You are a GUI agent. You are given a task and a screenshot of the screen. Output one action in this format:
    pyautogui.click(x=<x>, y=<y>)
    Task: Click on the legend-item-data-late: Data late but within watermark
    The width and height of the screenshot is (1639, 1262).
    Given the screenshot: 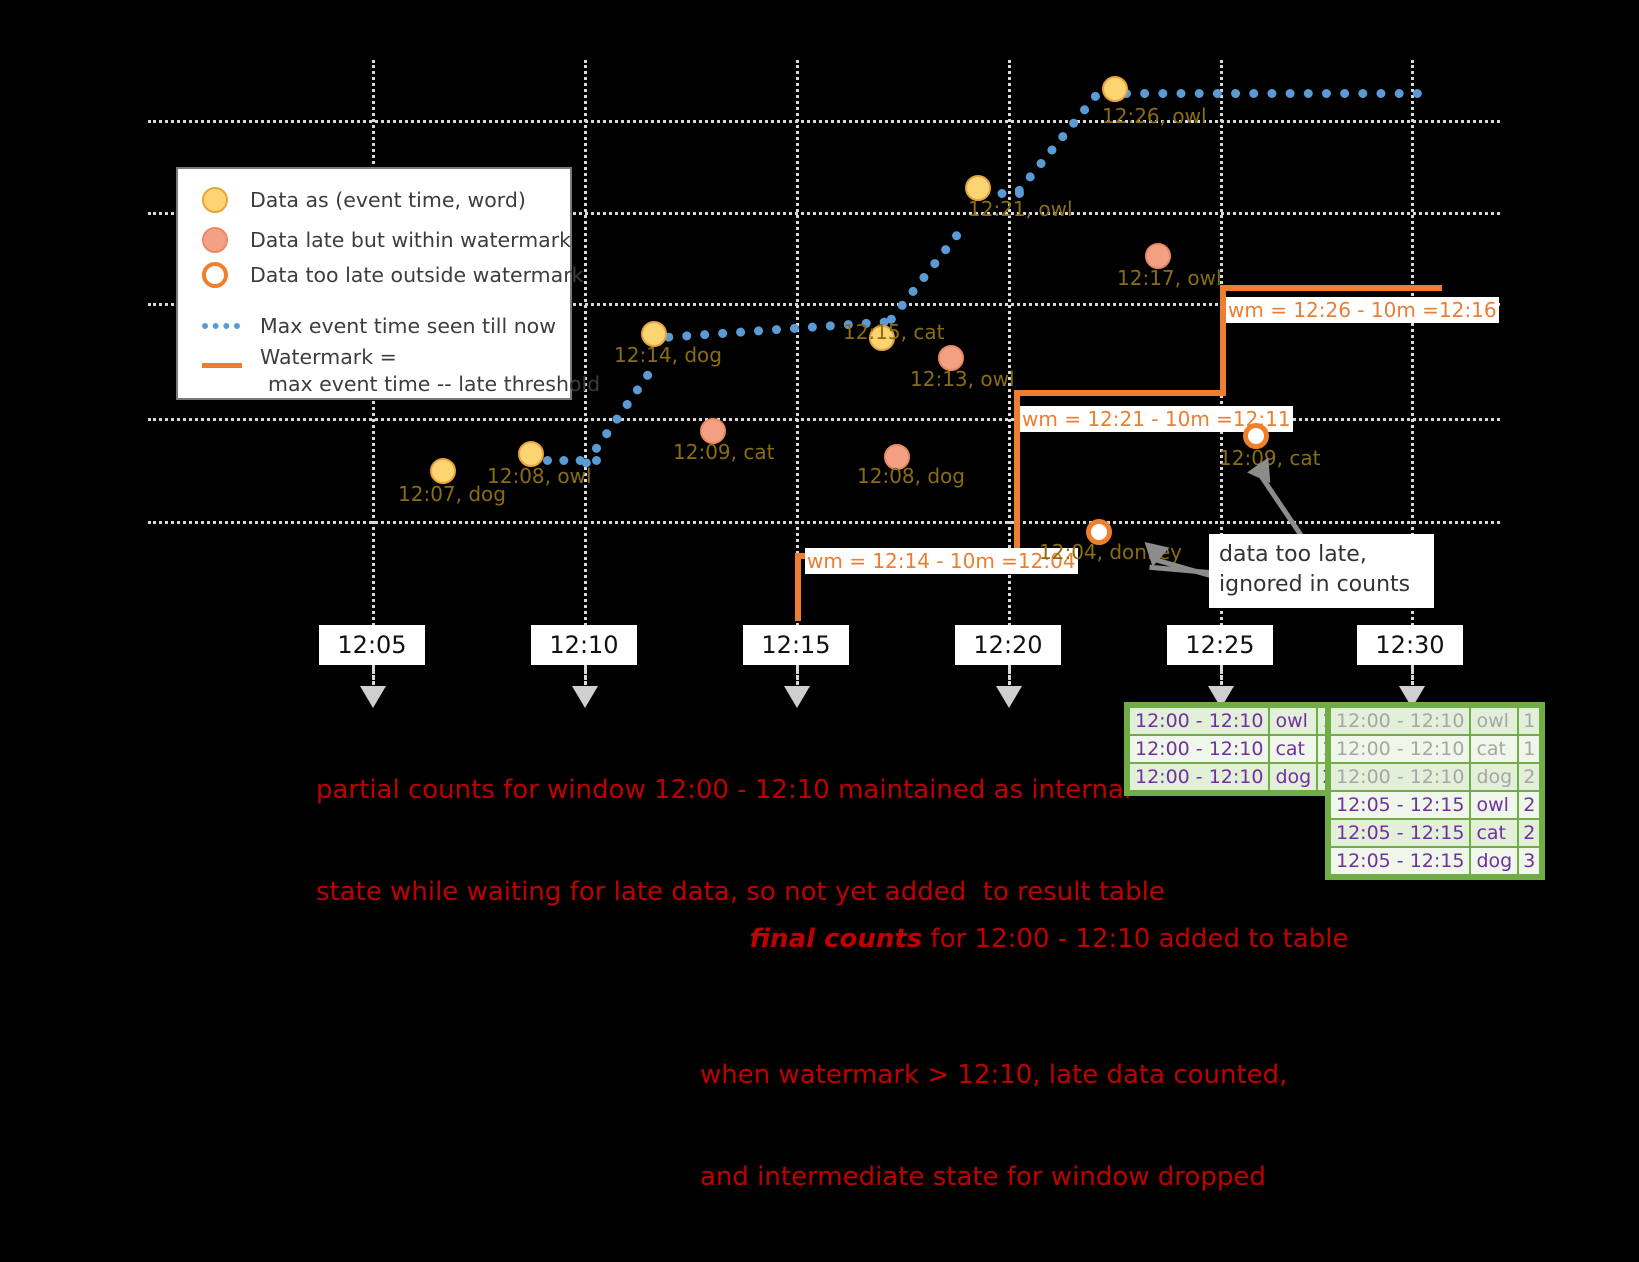 What is the action you would take?
    pyautogui.click(x=386, y=240)
    